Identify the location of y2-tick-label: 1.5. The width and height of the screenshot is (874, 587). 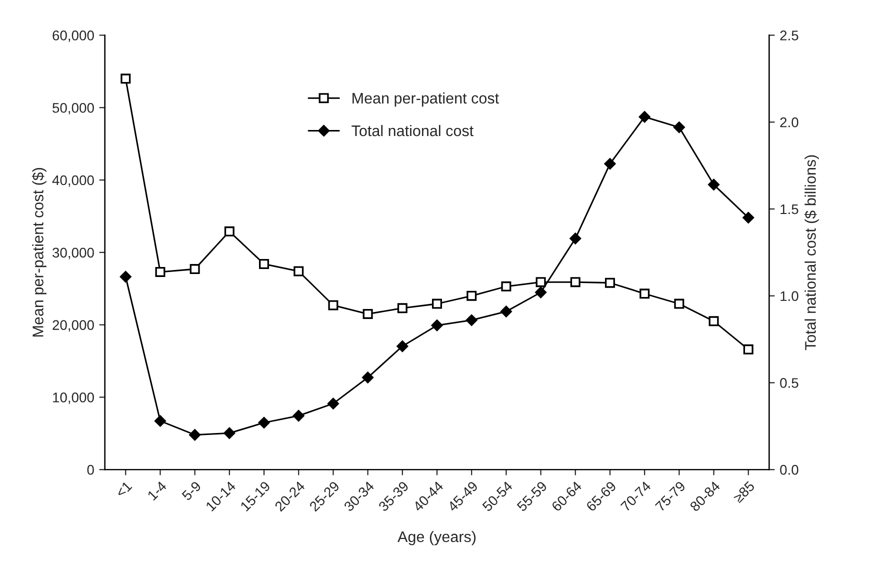
(789, 209).